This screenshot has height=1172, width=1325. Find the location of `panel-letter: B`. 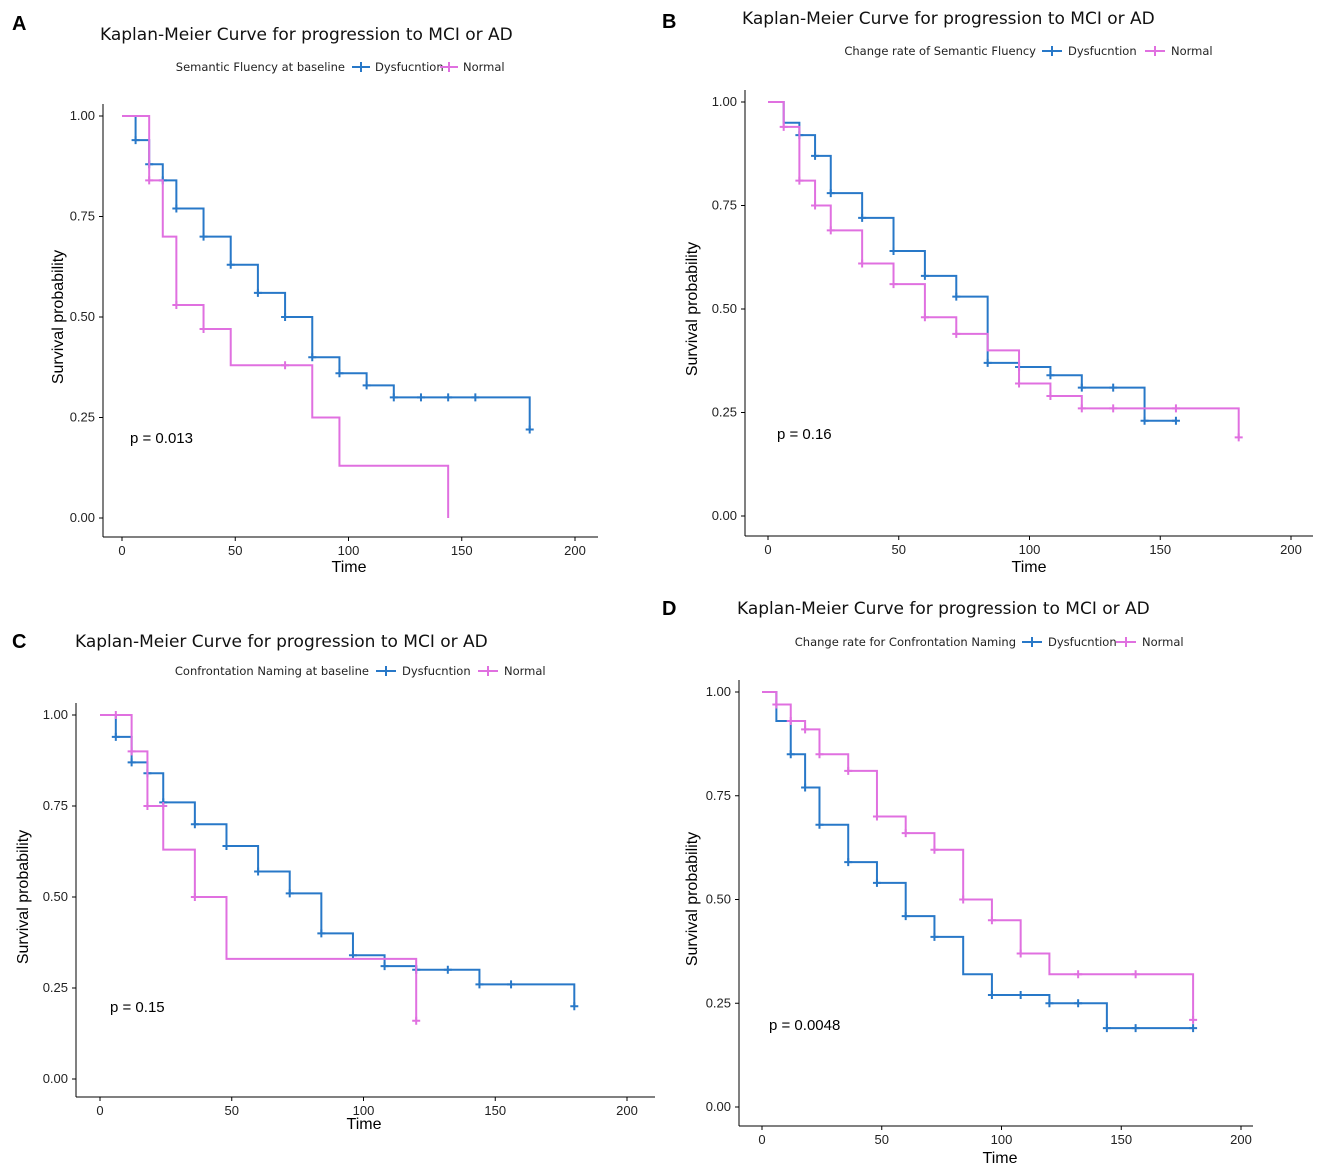

panel-letter: B is located at coordinates (669, 22).